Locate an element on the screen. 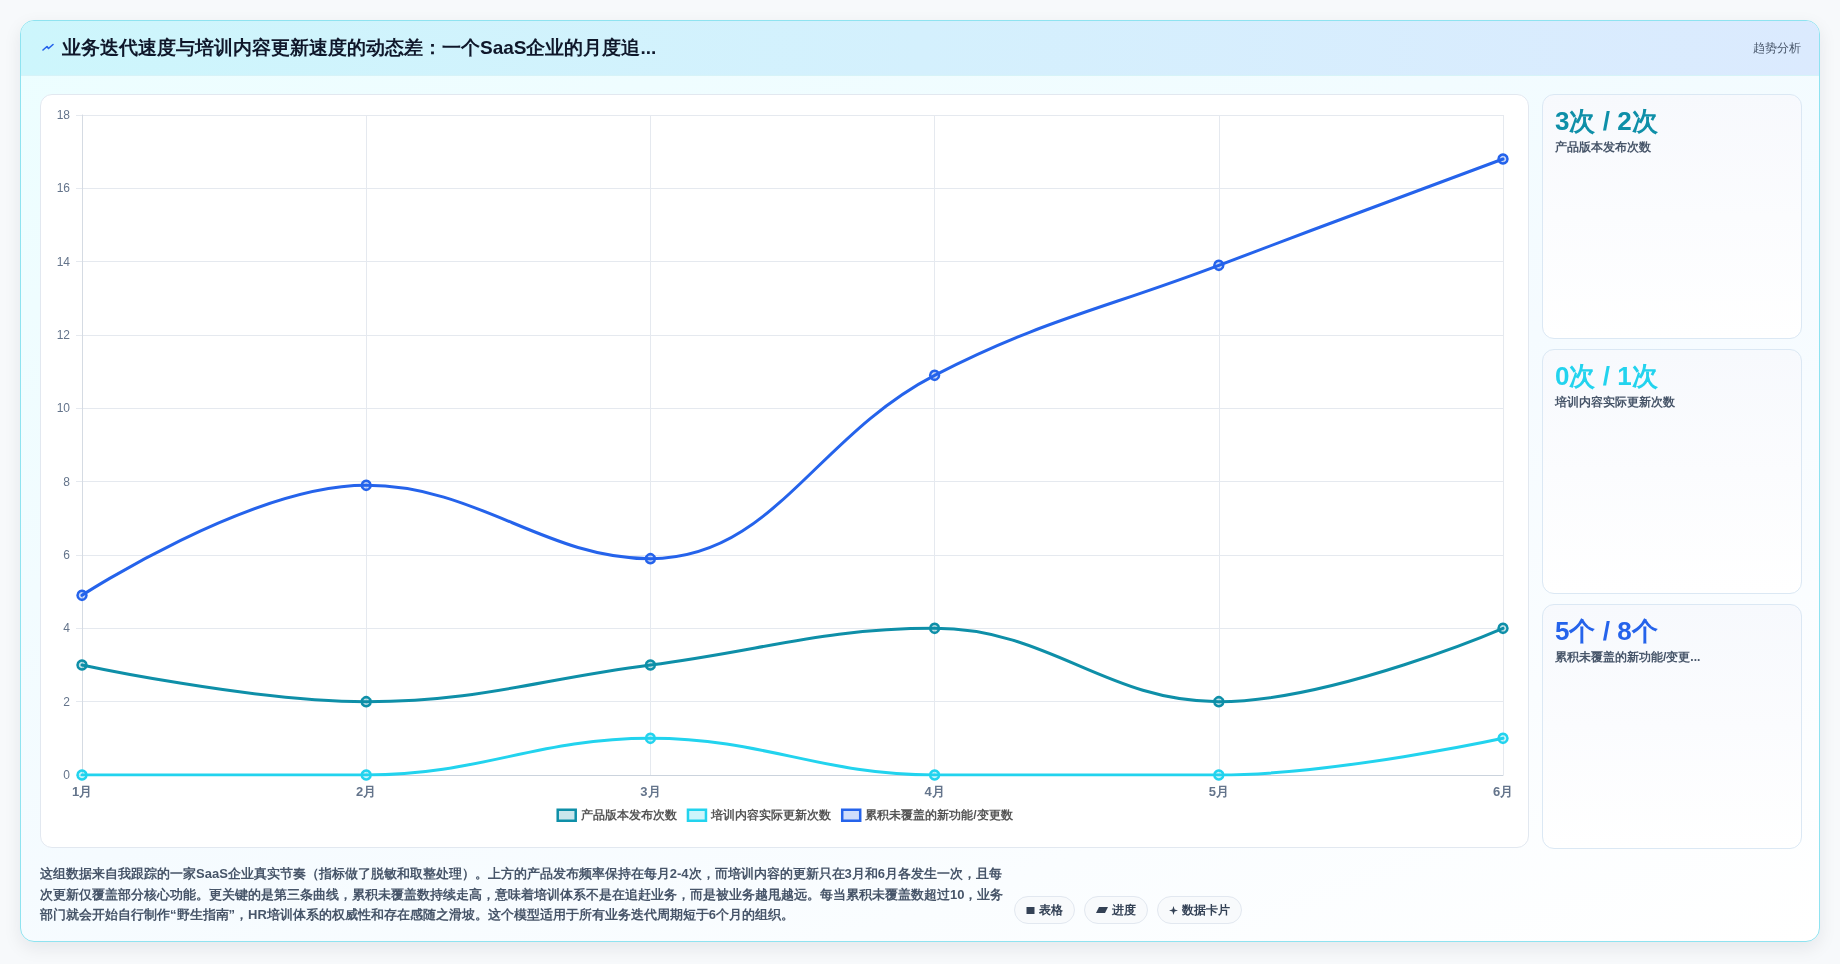 This screenshot has width=1840, height=964. text: 趋势分析 is located at coordinates (1777, 48).